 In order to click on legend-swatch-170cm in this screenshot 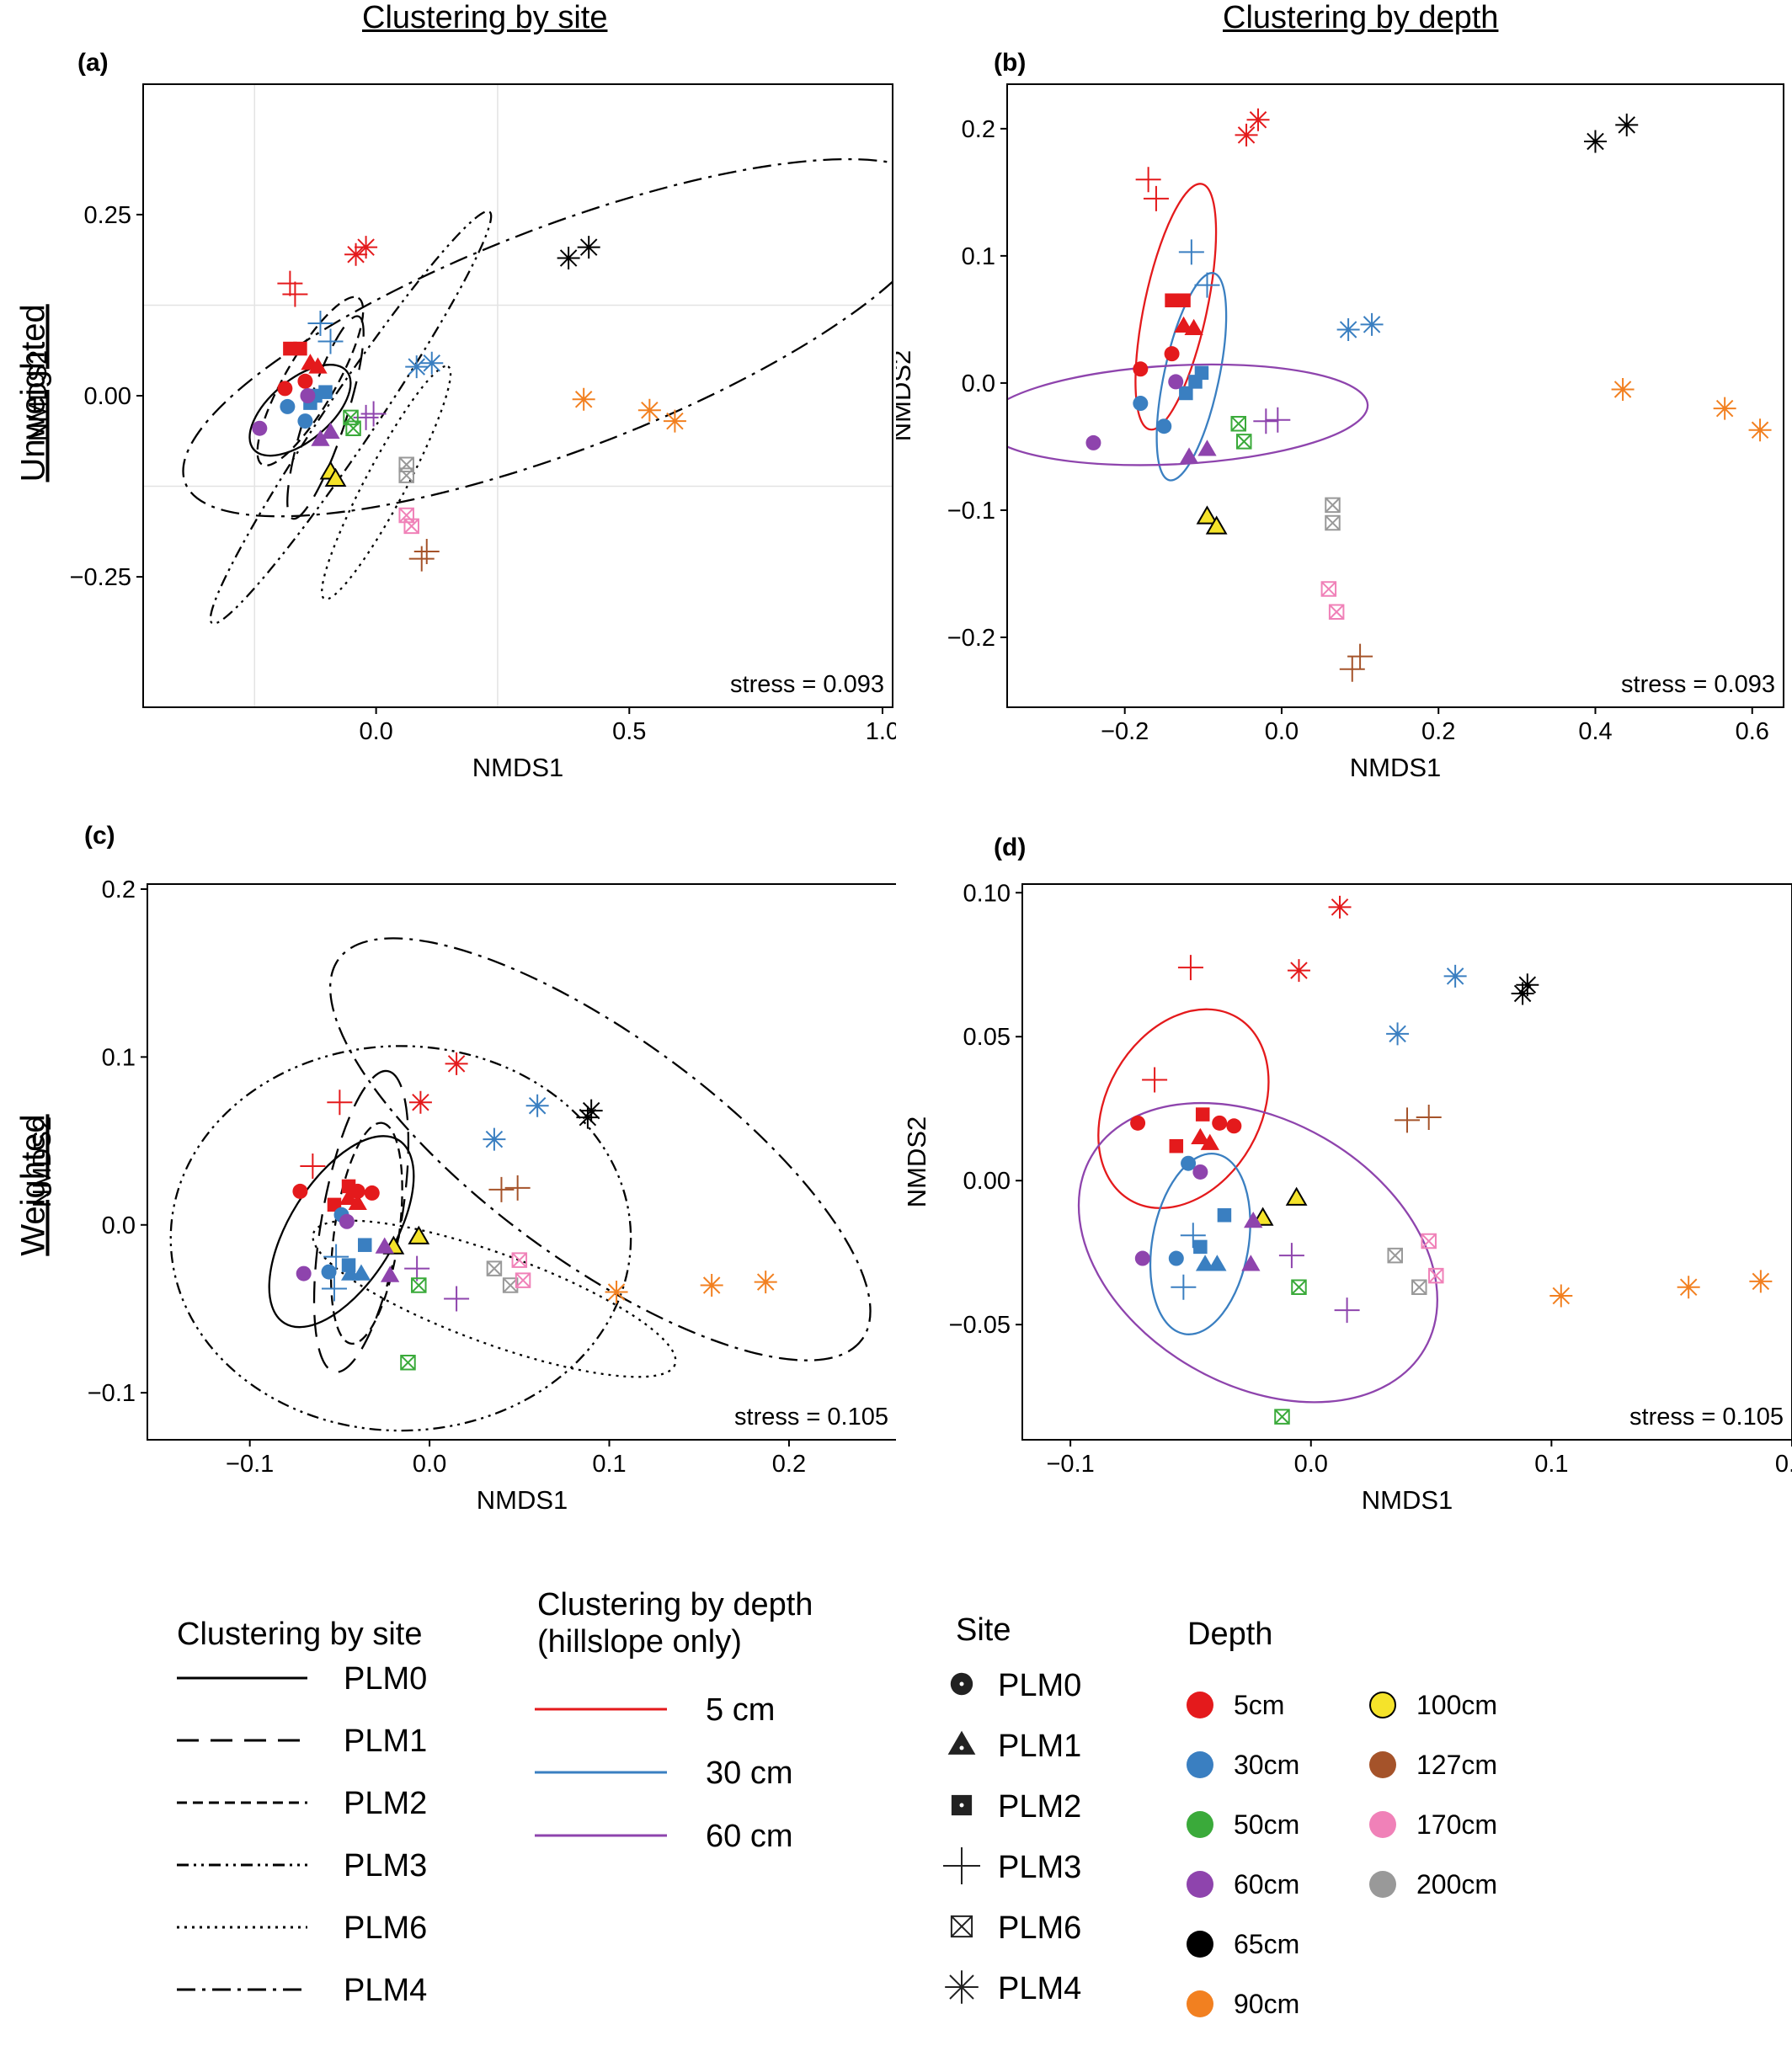, I will do `click(1382, 1825)`.